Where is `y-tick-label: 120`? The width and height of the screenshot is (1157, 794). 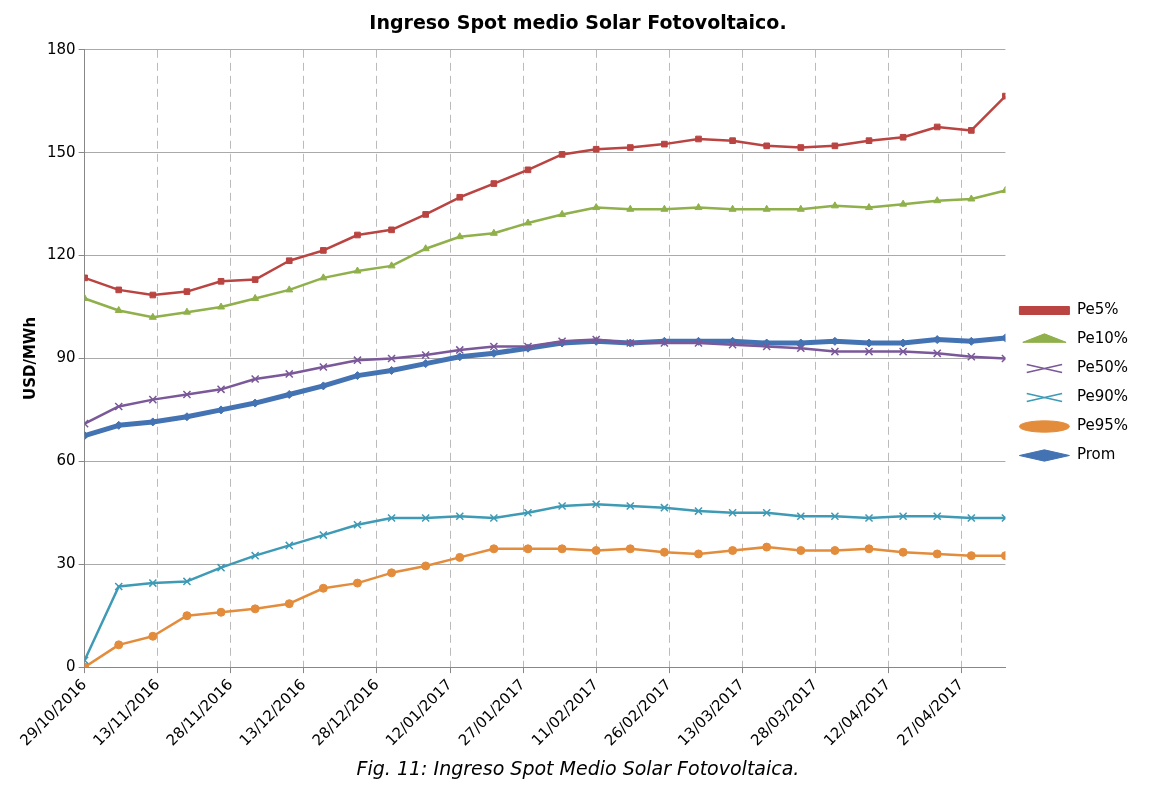 y-tick-label: 120 is located at coordinates (61, 254).